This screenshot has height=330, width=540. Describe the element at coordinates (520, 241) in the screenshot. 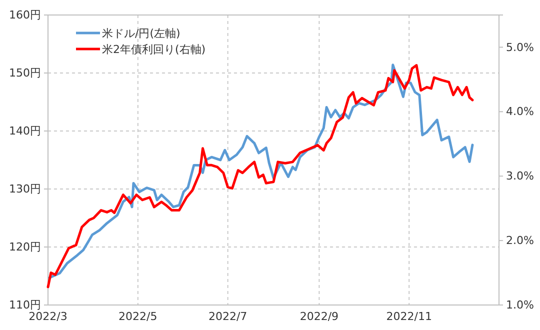

I see `y2-tick-label: 2.0%` at that location.